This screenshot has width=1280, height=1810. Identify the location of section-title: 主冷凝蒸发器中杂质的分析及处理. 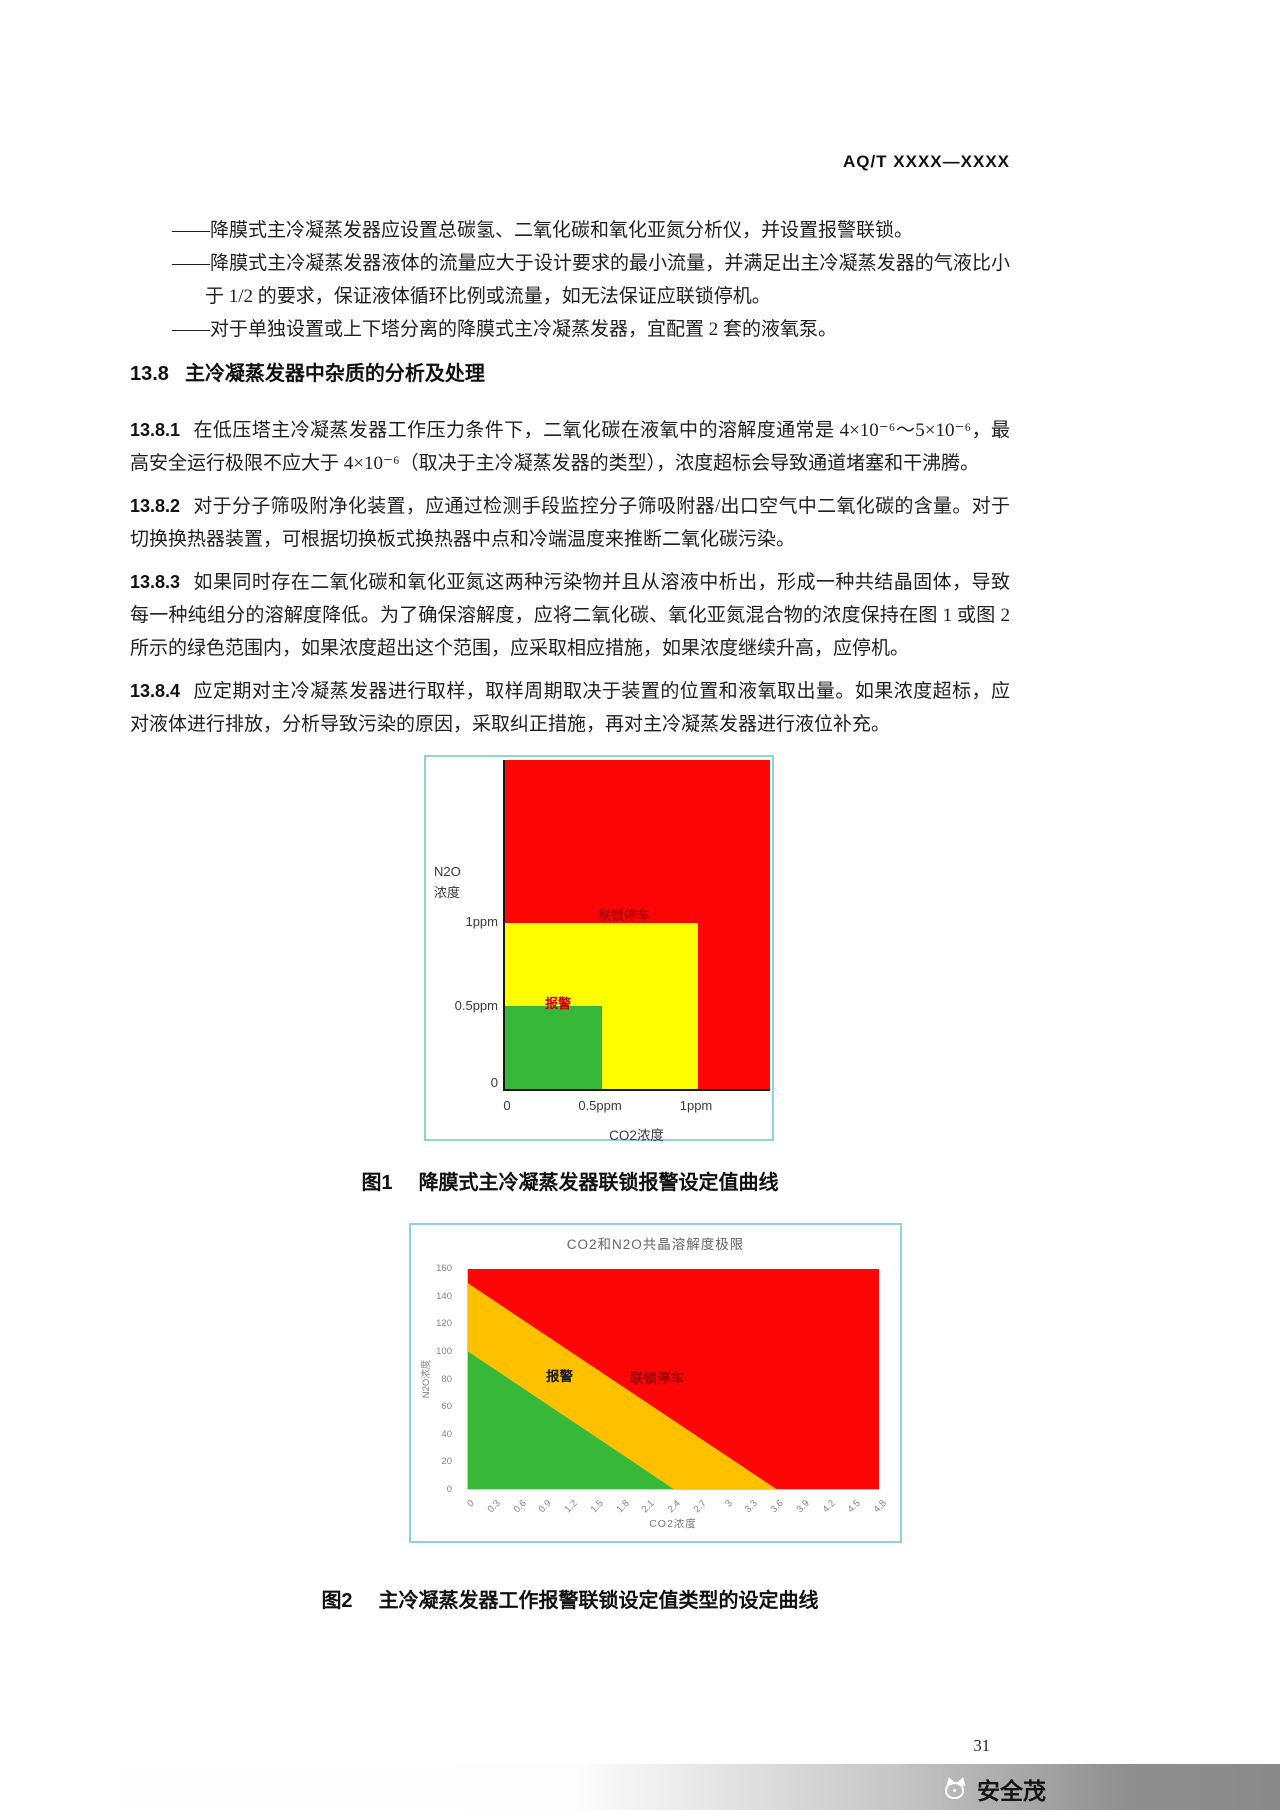
(334, 374).